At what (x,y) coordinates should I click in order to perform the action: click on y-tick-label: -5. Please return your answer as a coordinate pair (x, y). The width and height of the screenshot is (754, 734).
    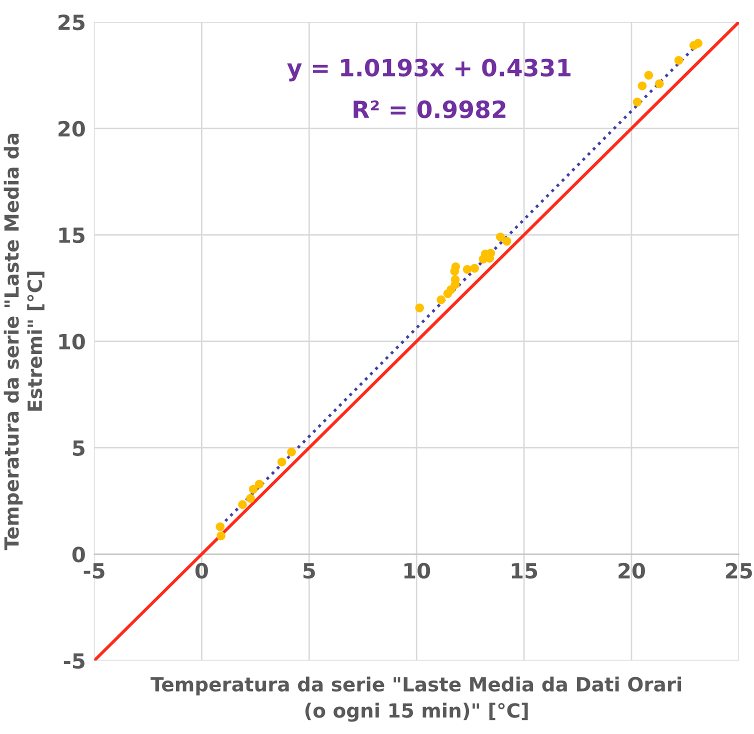
    Looking at the image, I should click on (74, 661).